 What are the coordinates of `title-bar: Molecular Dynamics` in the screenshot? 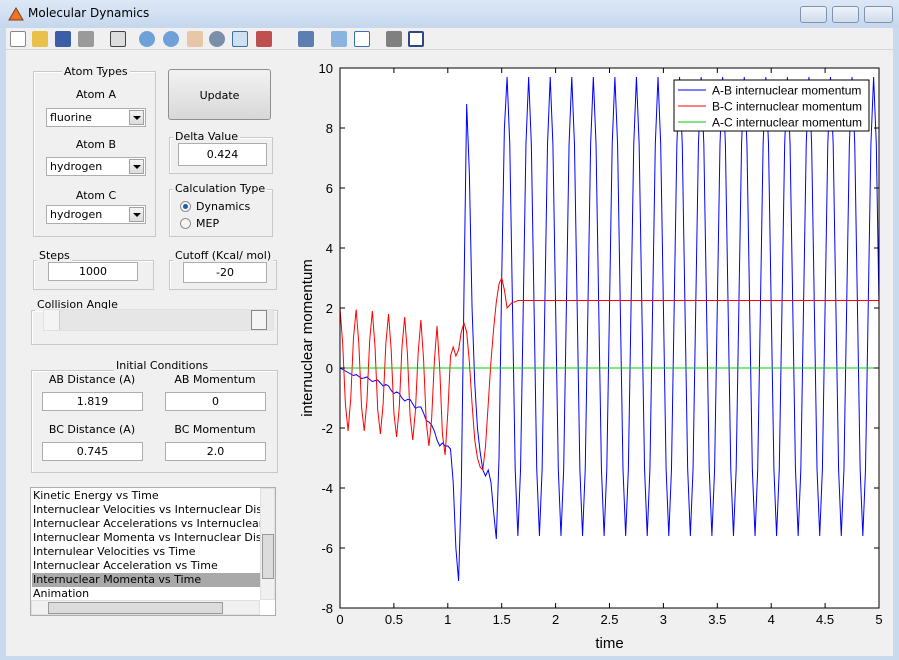 It's located at (449, 14).